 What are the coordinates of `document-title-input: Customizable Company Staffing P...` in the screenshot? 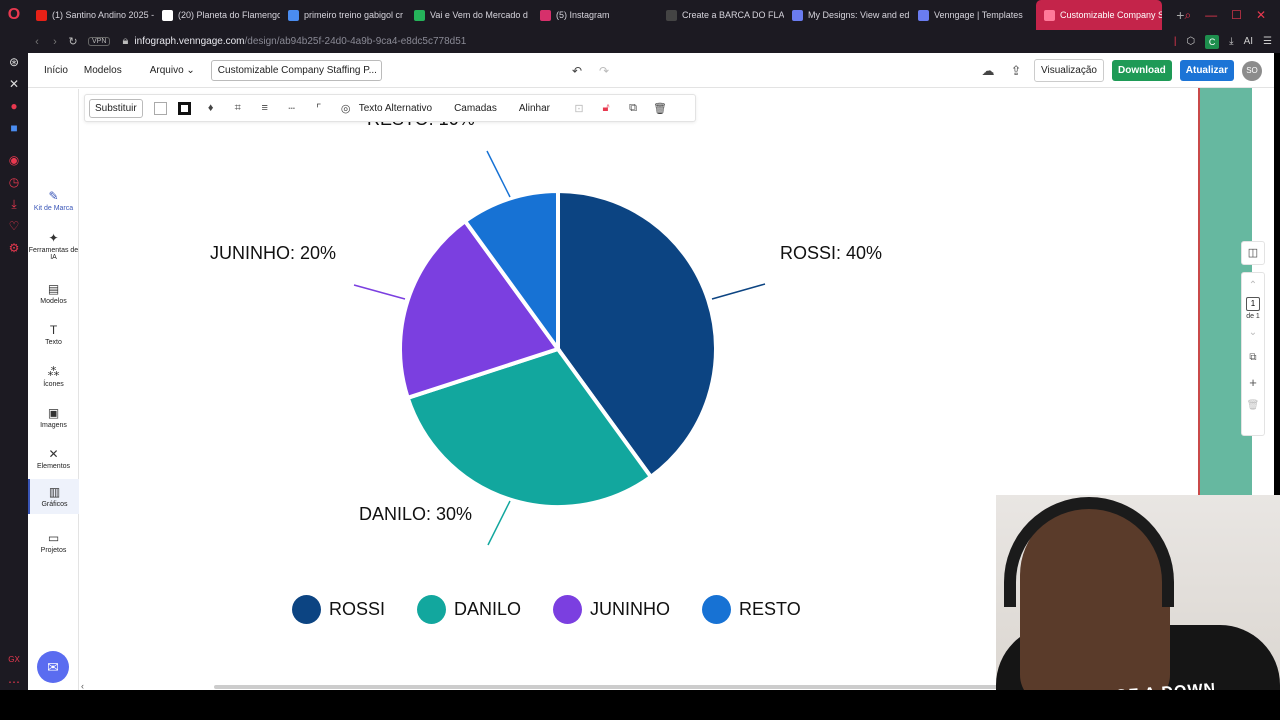 It's located at (296, 70).